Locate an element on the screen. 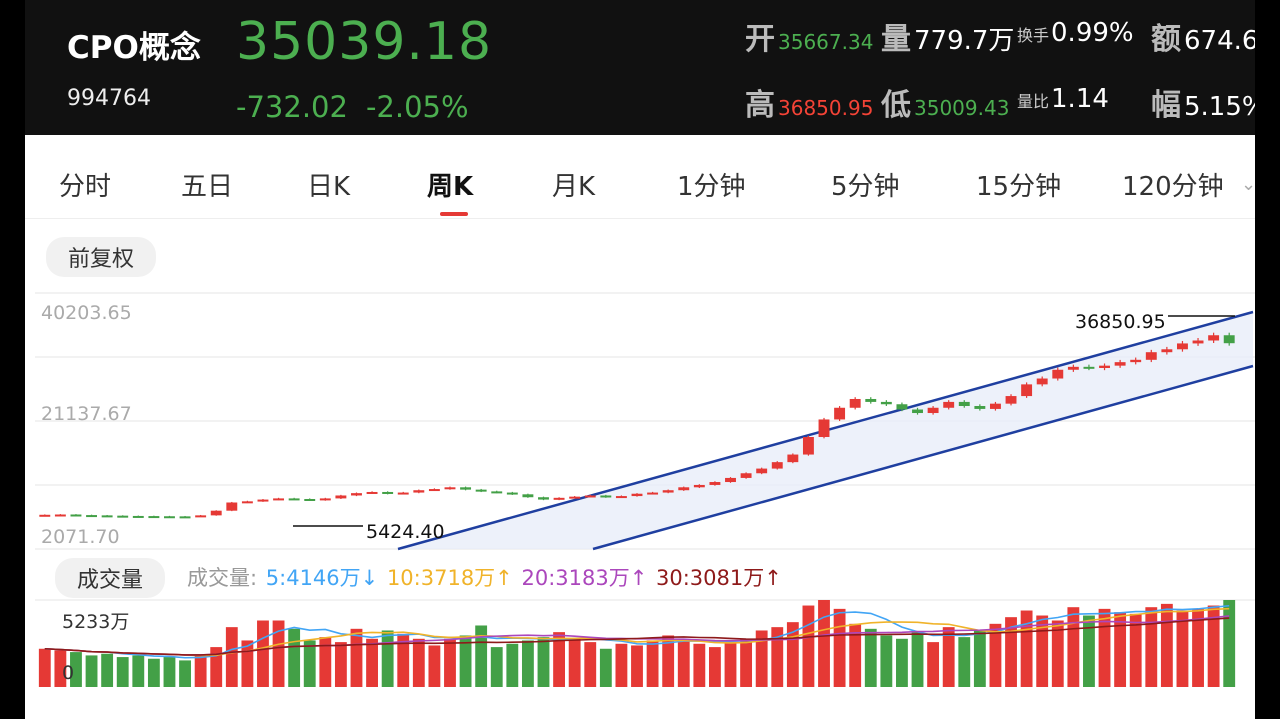 The height and width of the screenshot is (719, 1280). volume-indicator-button: 成交量 is located at coordinates (110, 578).